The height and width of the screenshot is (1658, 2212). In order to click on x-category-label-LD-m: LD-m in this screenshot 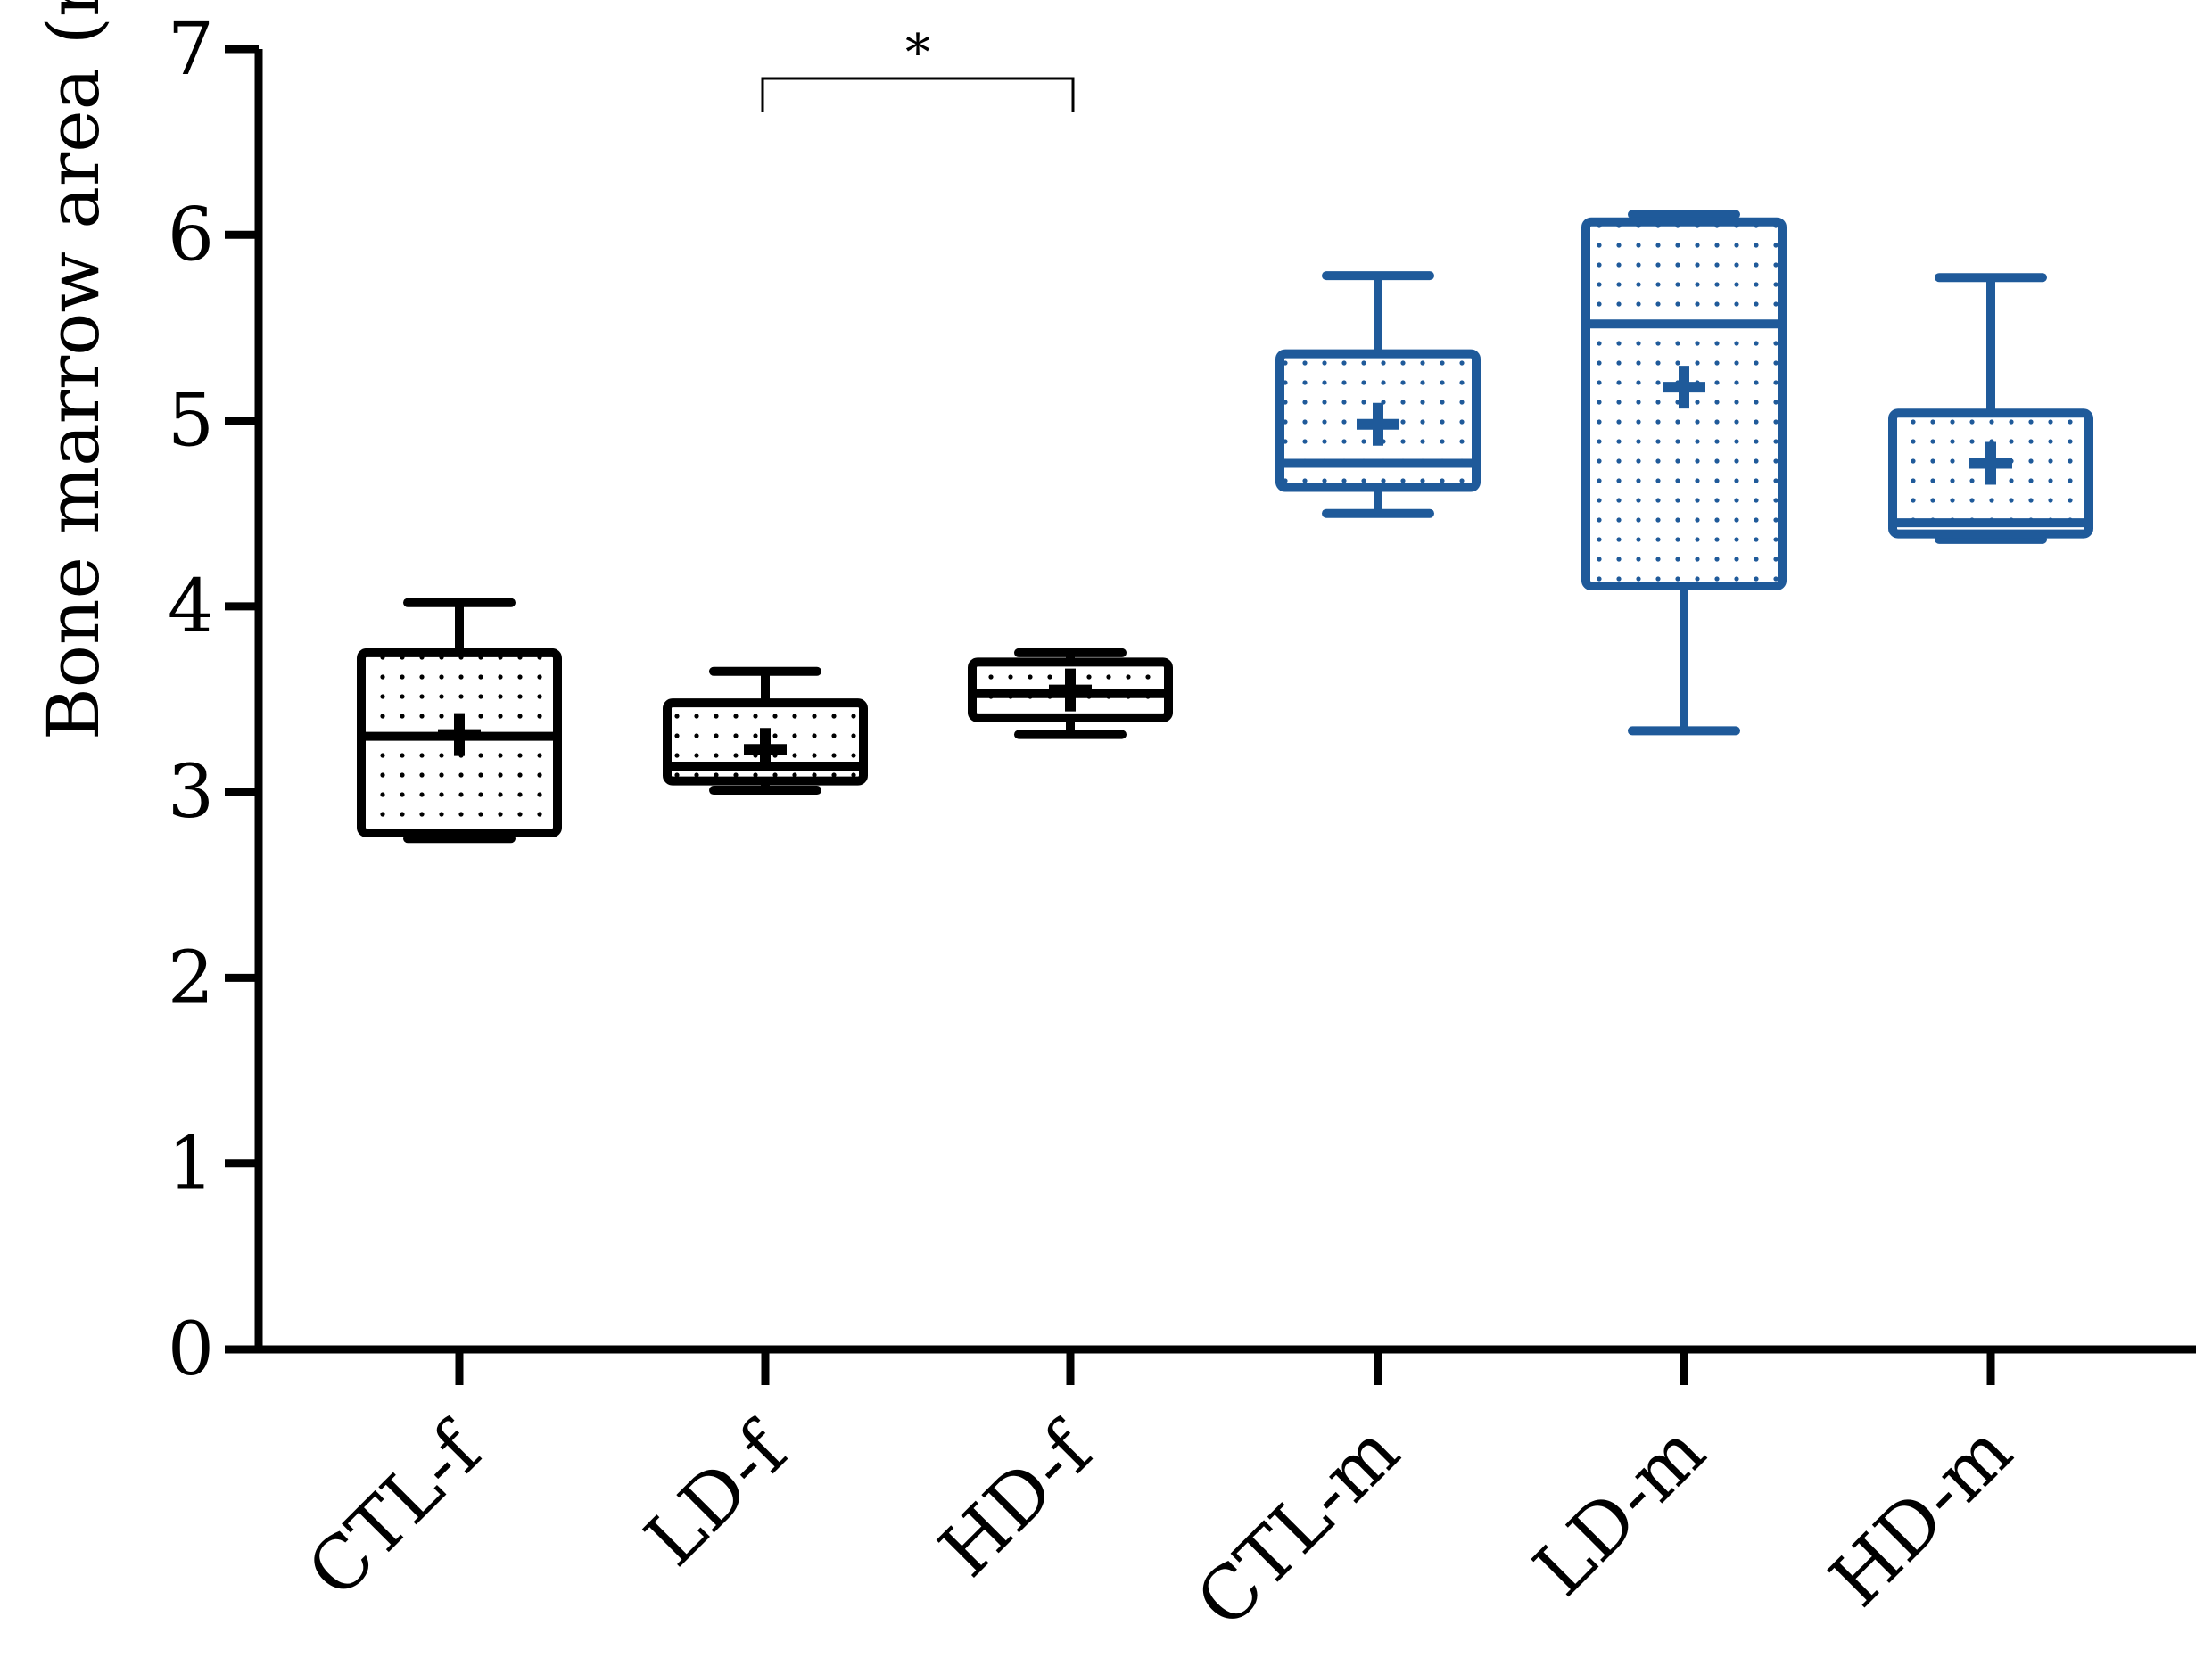, I will do `click(1619, 1511)`.